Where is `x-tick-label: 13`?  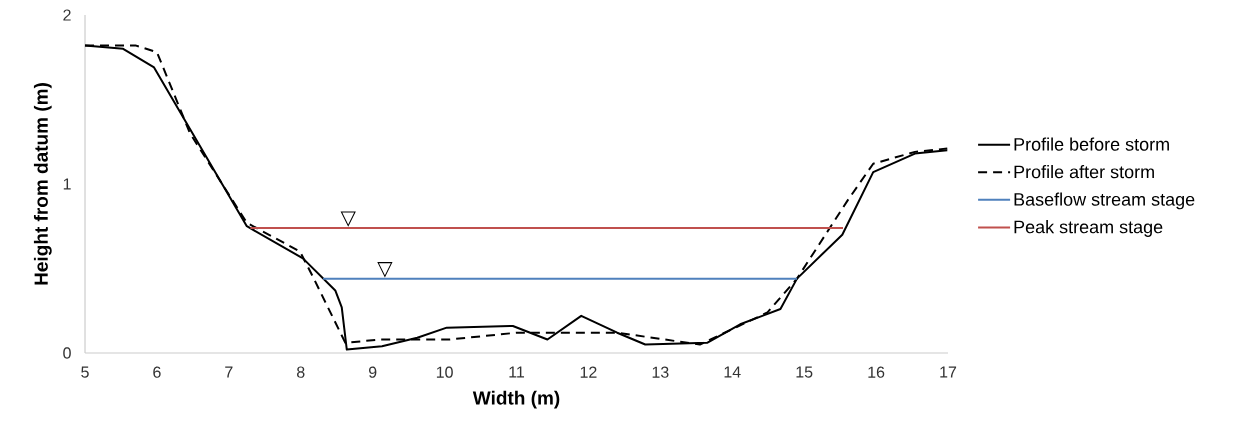 x-tick-label: 13 is located at coordinates (660, 372).